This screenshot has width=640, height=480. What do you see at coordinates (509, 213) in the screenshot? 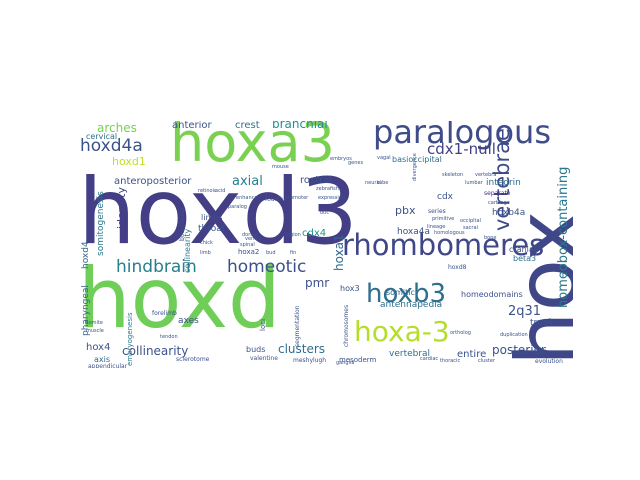
I see `word-hoxb4a: hoxb4a` at bounding box center [509, 213].